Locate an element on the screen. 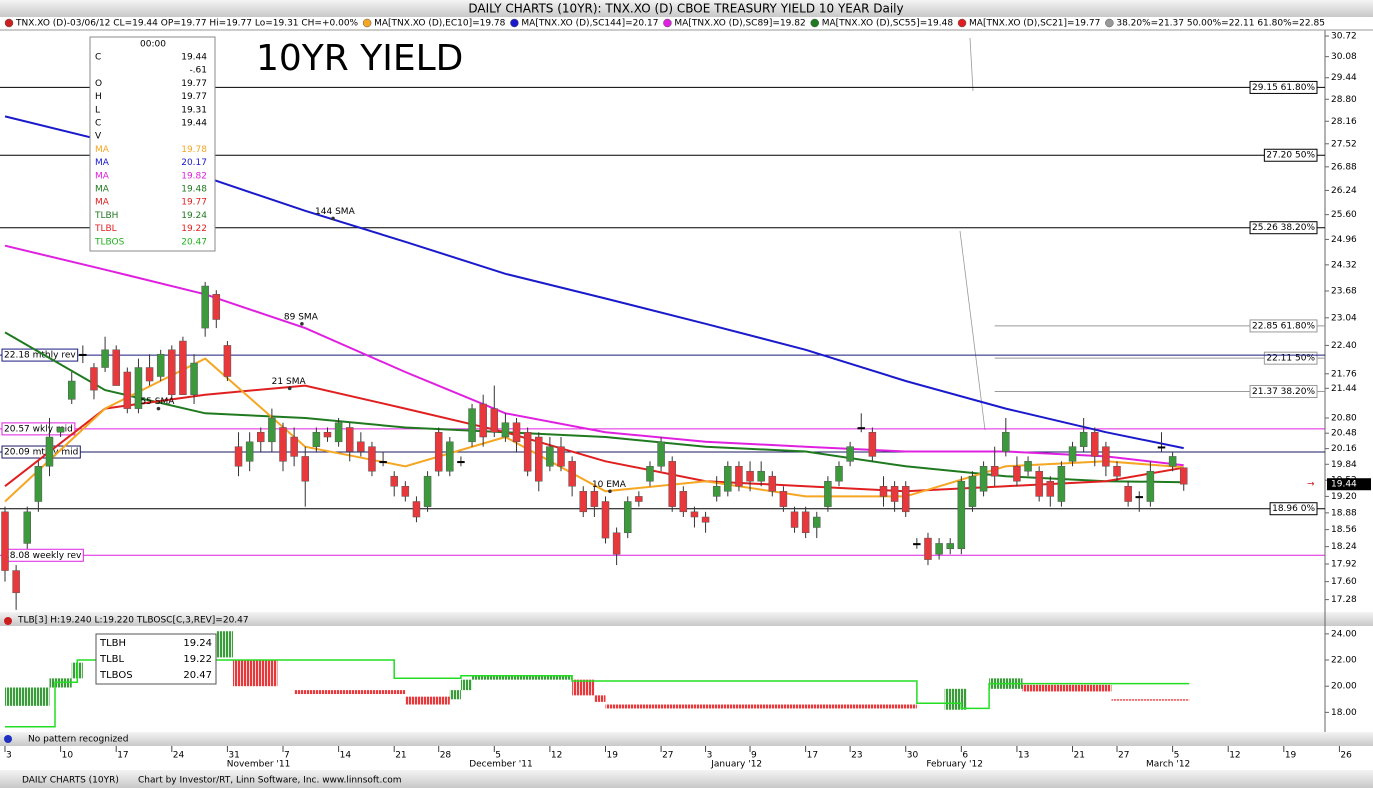 The height and width of the screenshot is (788, 1373). tlb-box-label: TLBL is located at coordinates (112, 659).